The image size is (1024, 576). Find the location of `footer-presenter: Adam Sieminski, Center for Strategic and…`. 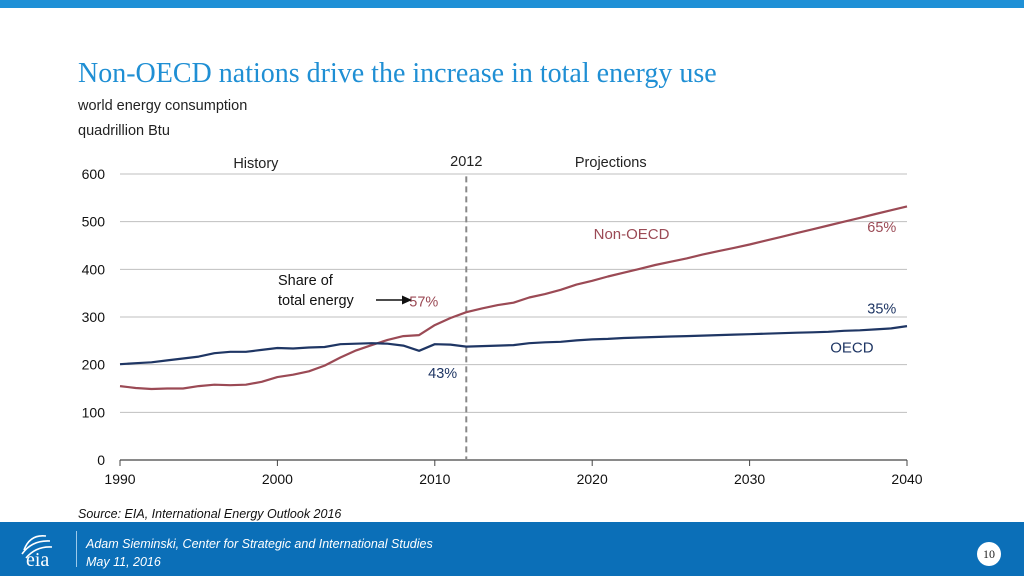

footer-presenter: Adam Sieminski, Center for Strategic and… is located at coordinates (259, 544).